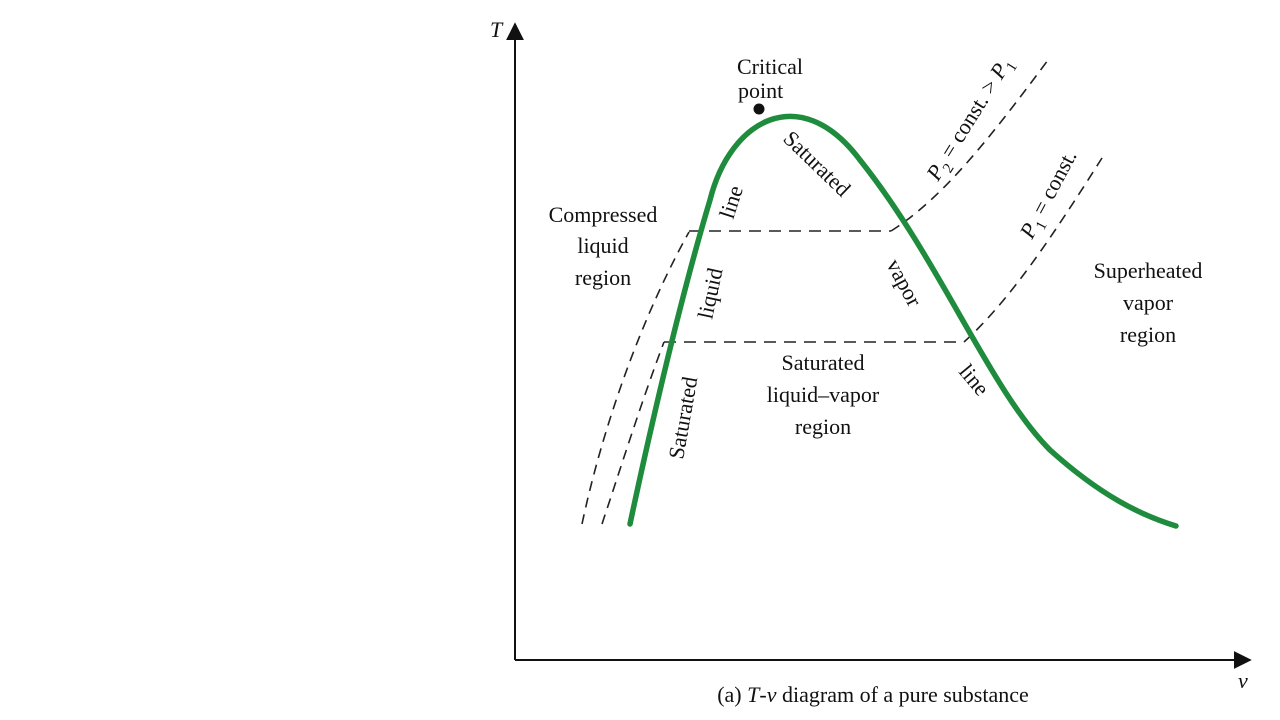 The height and width of the screenshot is (720, 1280). I want to click on sat-liquid-label-line: line, so click(731, 201).